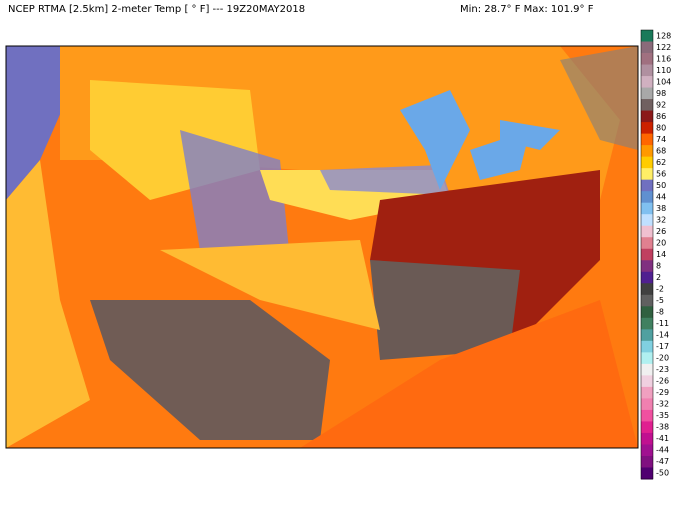  What do you see at coordinates (661, 104) in the screenshot?
I see `colorbar-label: 92` at bounding box center [661, 104].